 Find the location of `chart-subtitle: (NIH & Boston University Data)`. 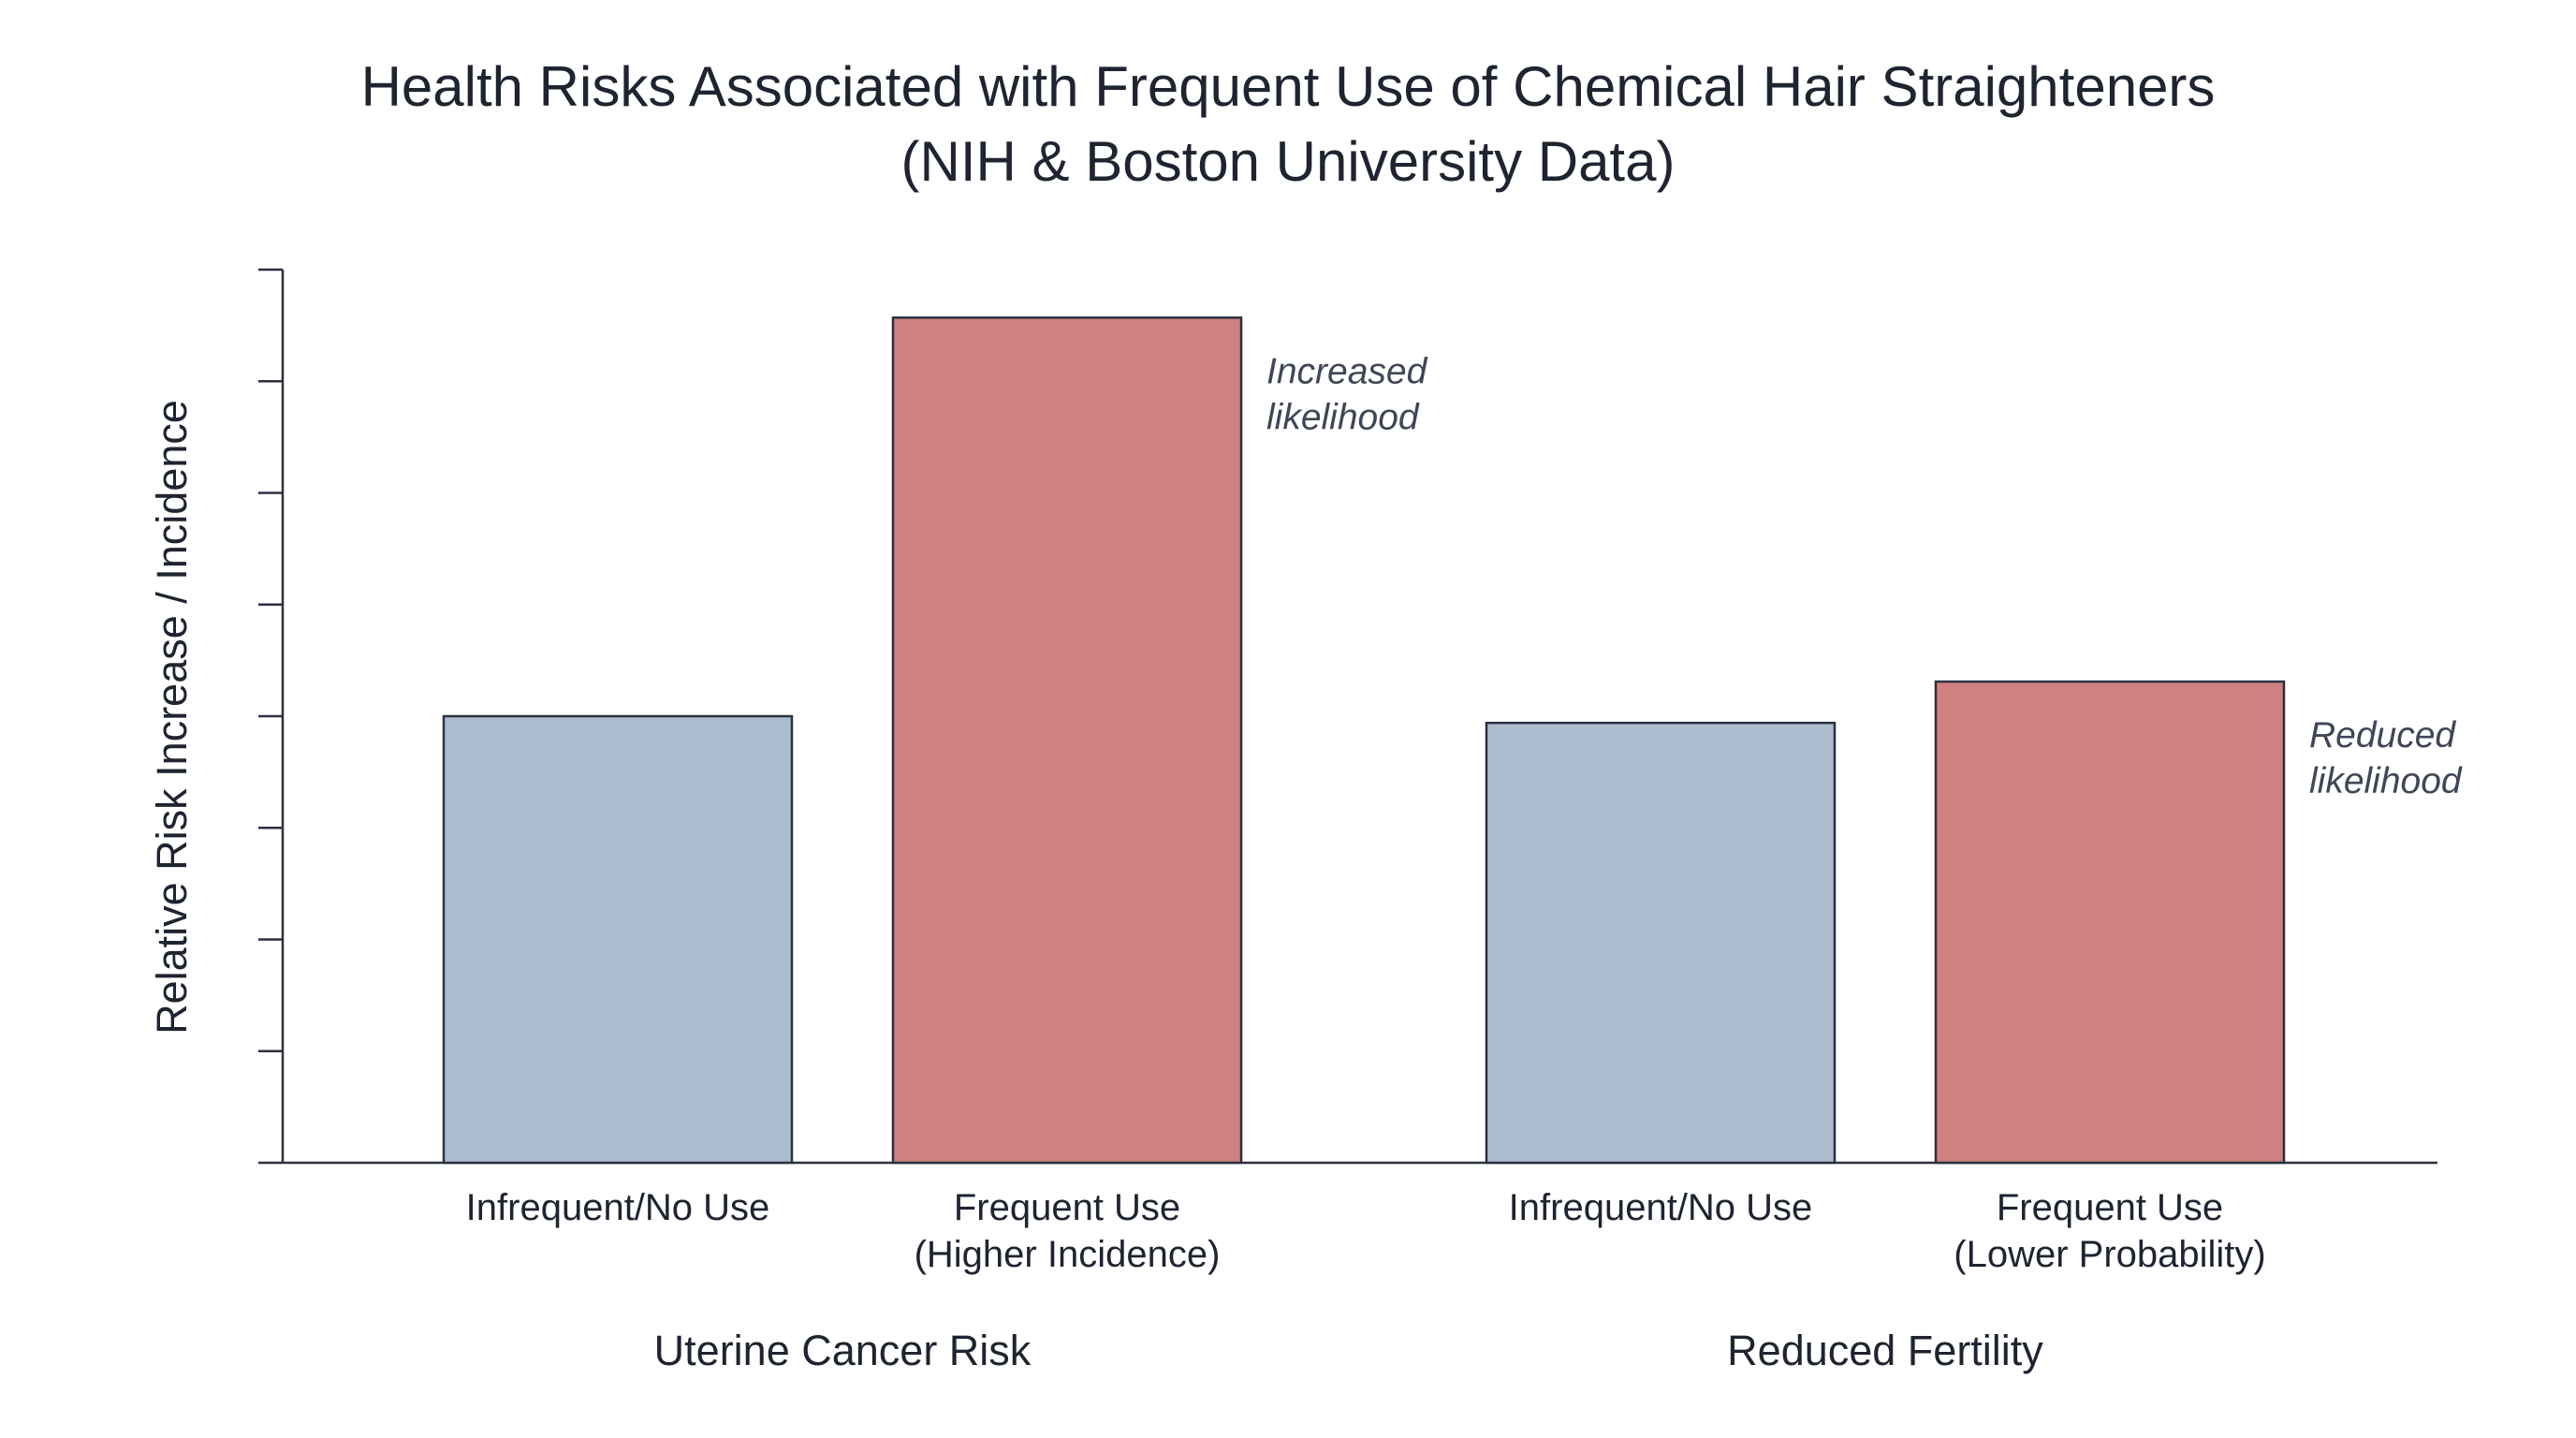

chart-subtitle: (NIH & Boston University Data) is located at coordinates (1288, 161).